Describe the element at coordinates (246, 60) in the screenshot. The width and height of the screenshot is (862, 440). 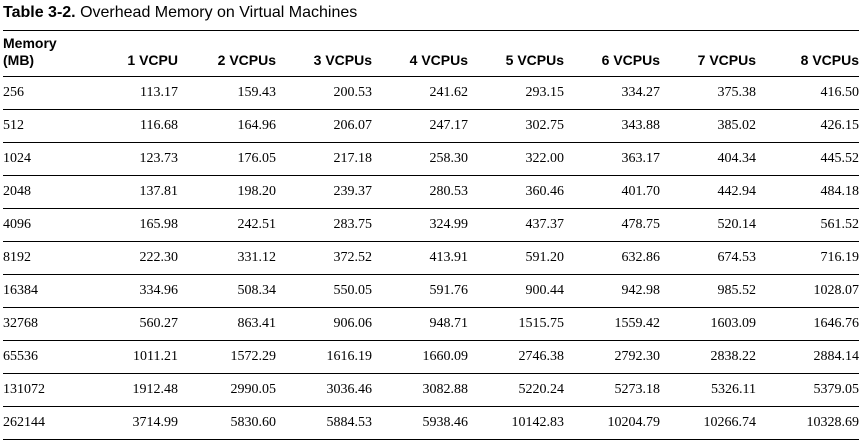
I see `column-header-vcpu-2: 2 VCPUs` at that location.